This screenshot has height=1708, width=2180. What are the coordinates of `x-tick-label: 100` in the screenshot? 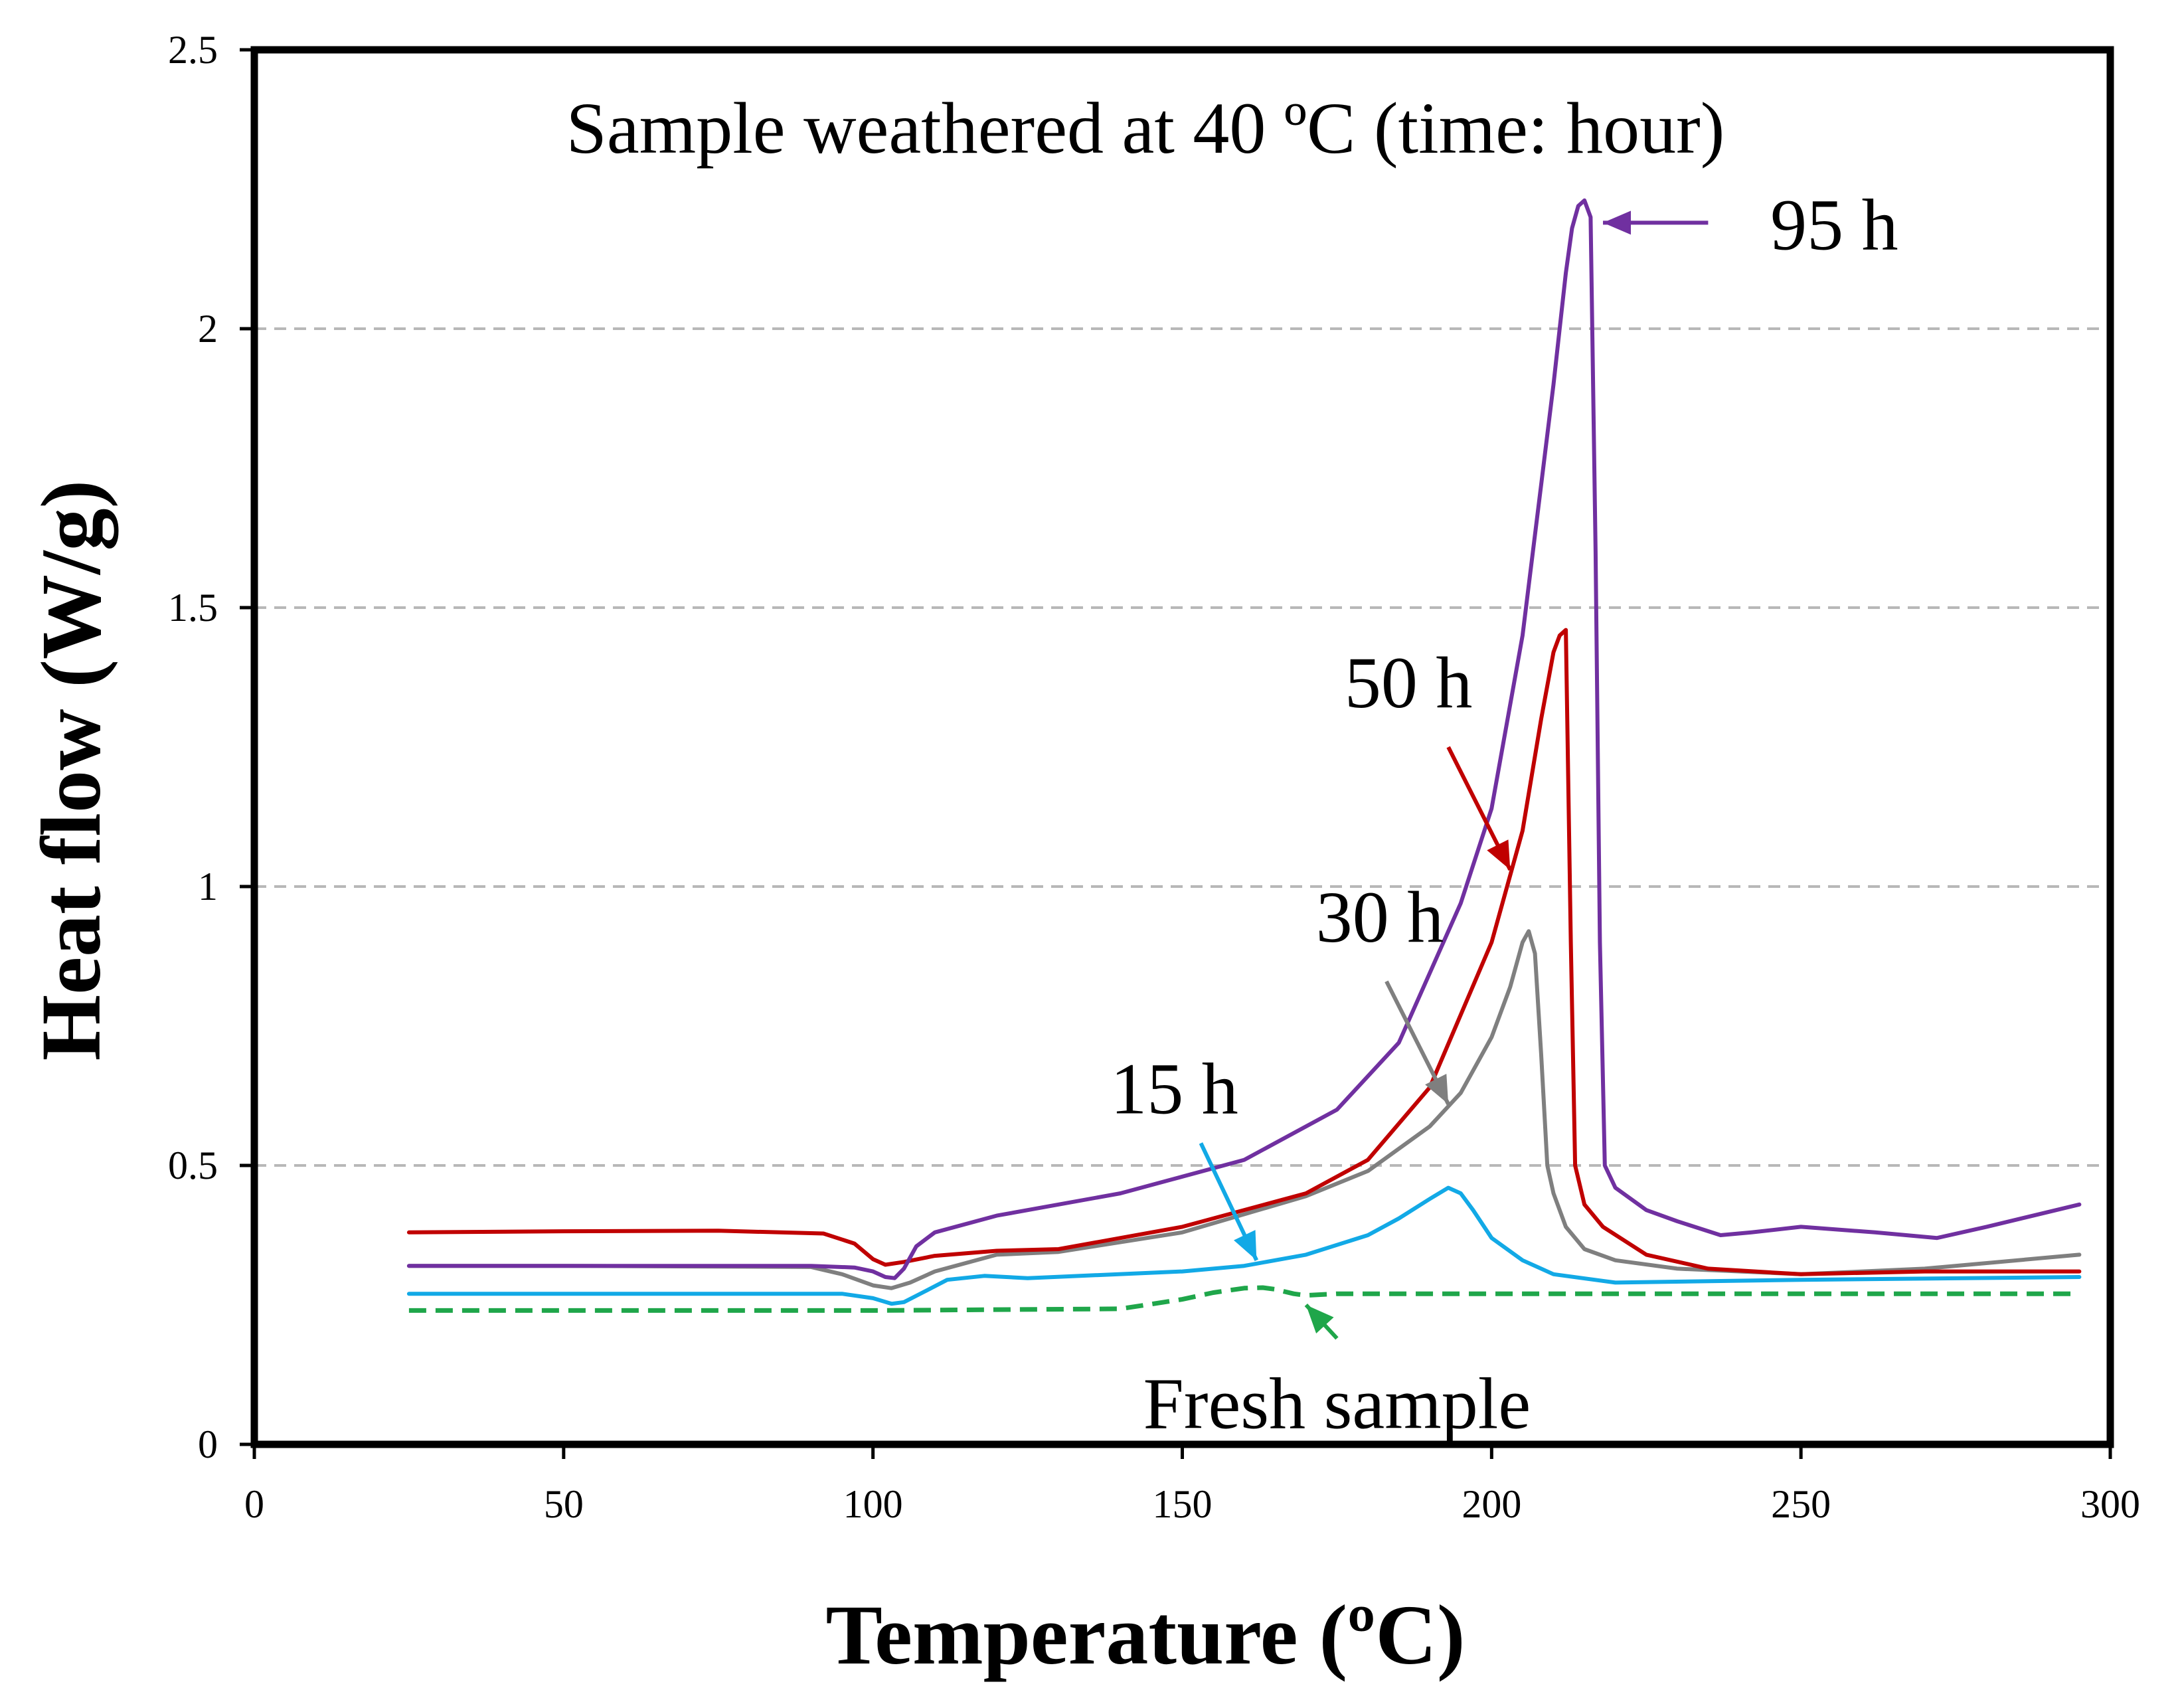 It's located at (873, 1504).